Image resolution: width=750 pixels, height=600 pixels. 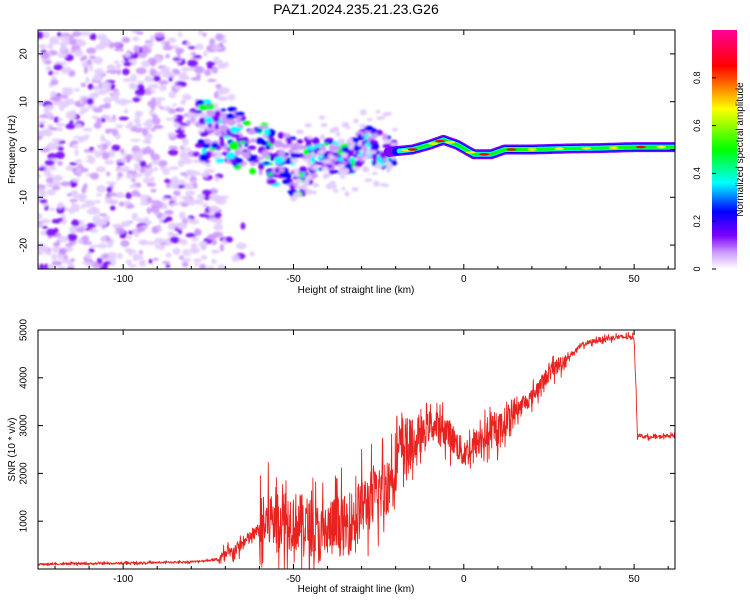 What do you see at coordinates (635, 579) in the screenshot?
I see `snr-x-tick-label: 50` at bounding box center [635, 579].